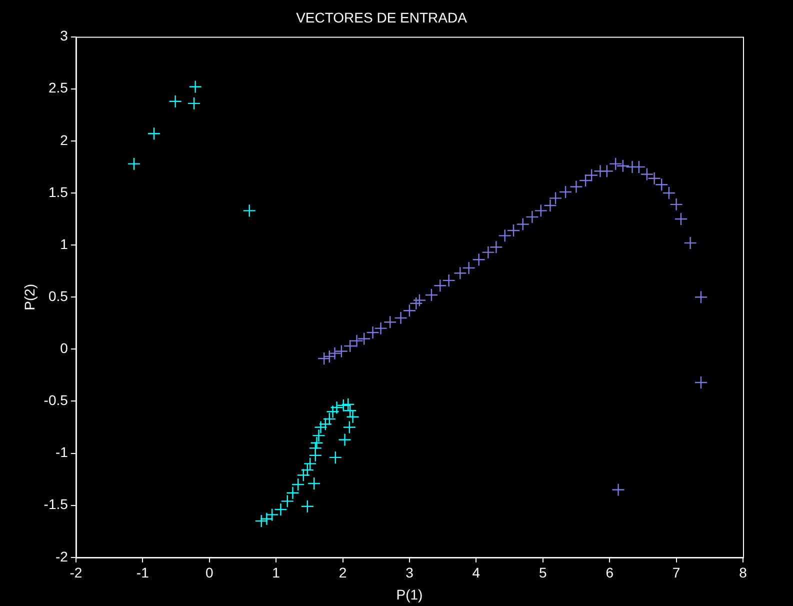  I want to click on y-tick-label: -2, so click(61, 556).